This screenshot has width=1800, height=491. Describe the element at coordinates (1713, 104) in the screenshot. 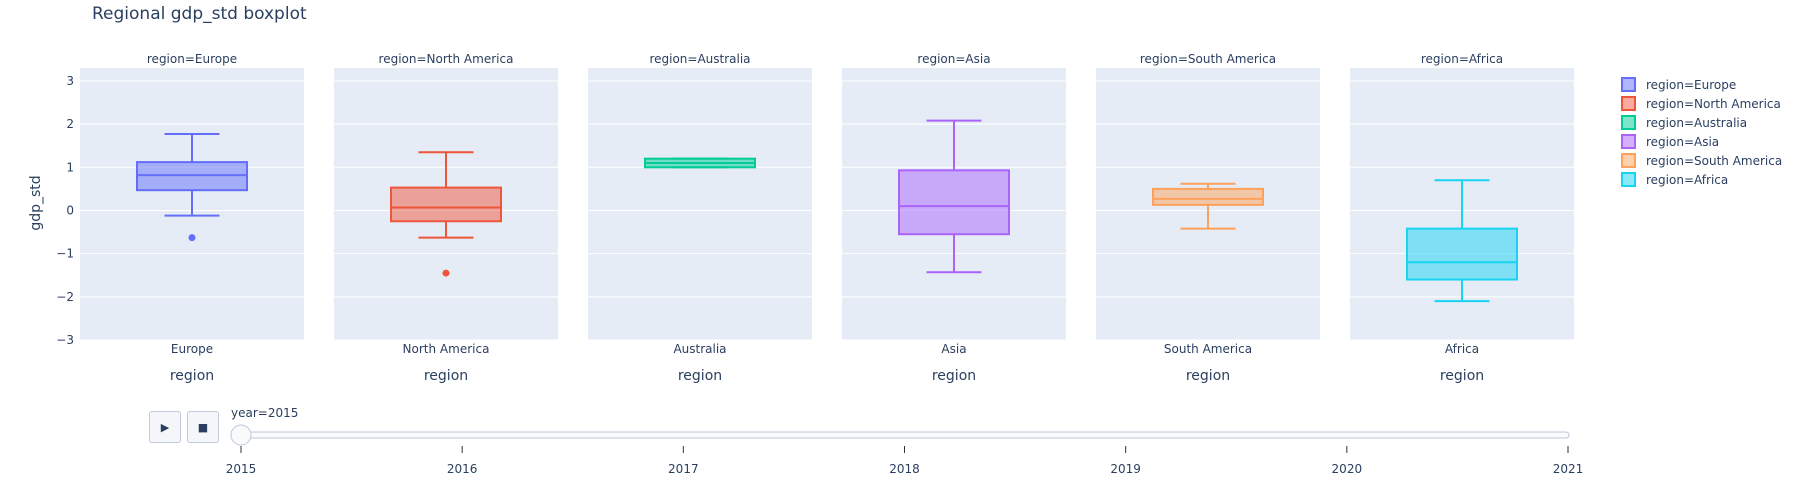

I see `legend-label: region=North America` at that location.